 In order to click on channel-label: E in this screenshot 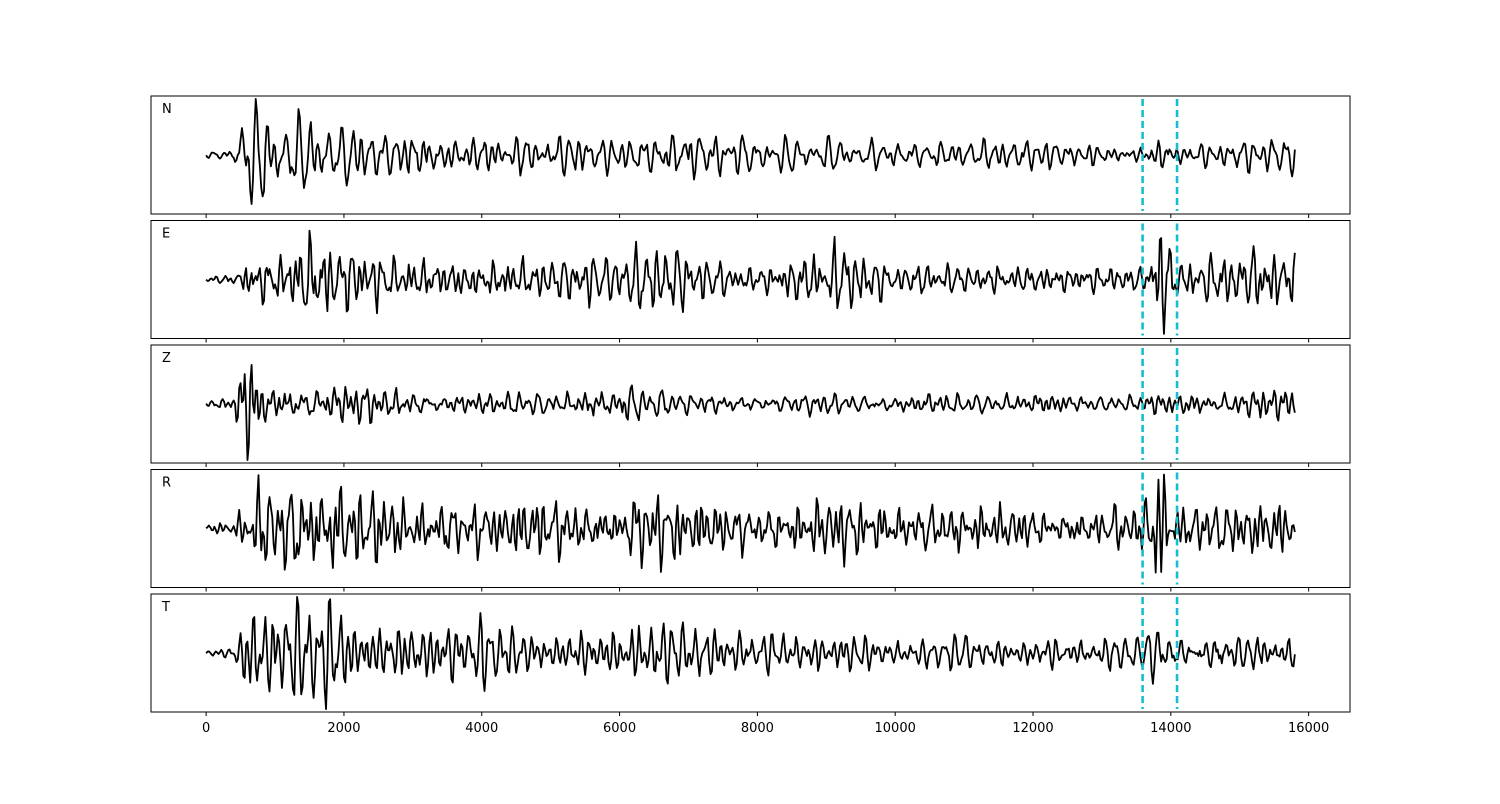, I will do `click(166, 234)`.